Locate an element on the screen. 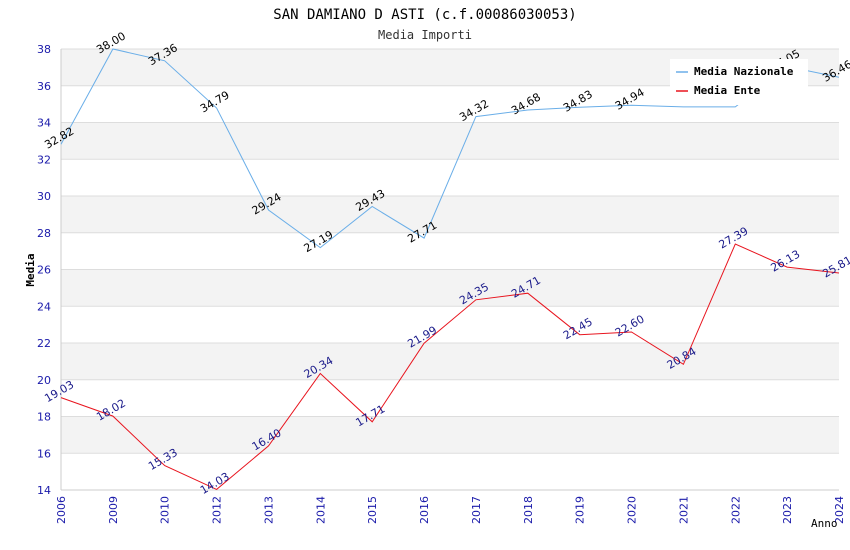  x-tick-label: 2010 is located at coordinates (165, 510).